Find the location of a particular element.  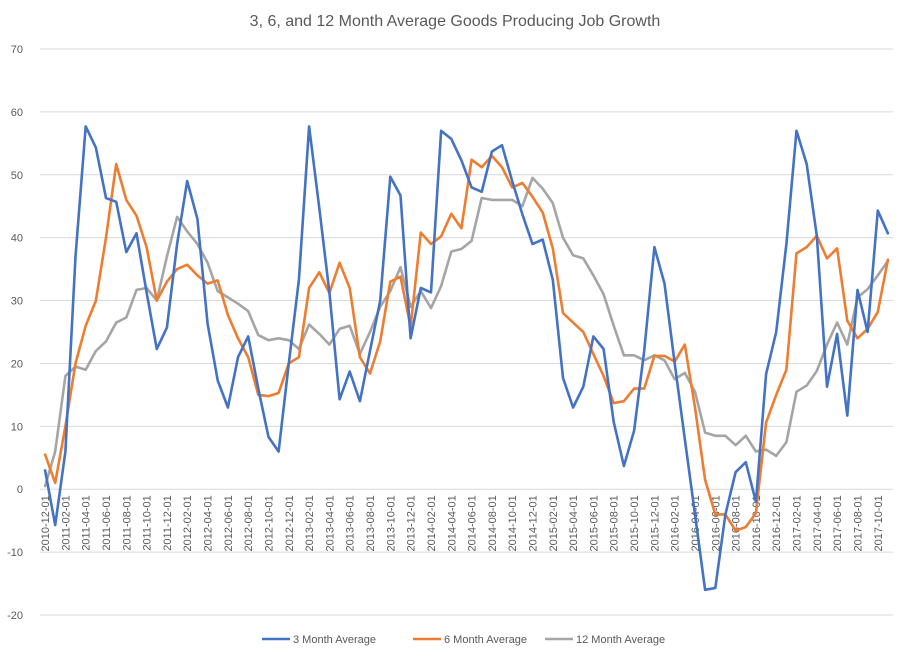

x-tick-label: 2015-04-01 is located at coordinates (574, 523).